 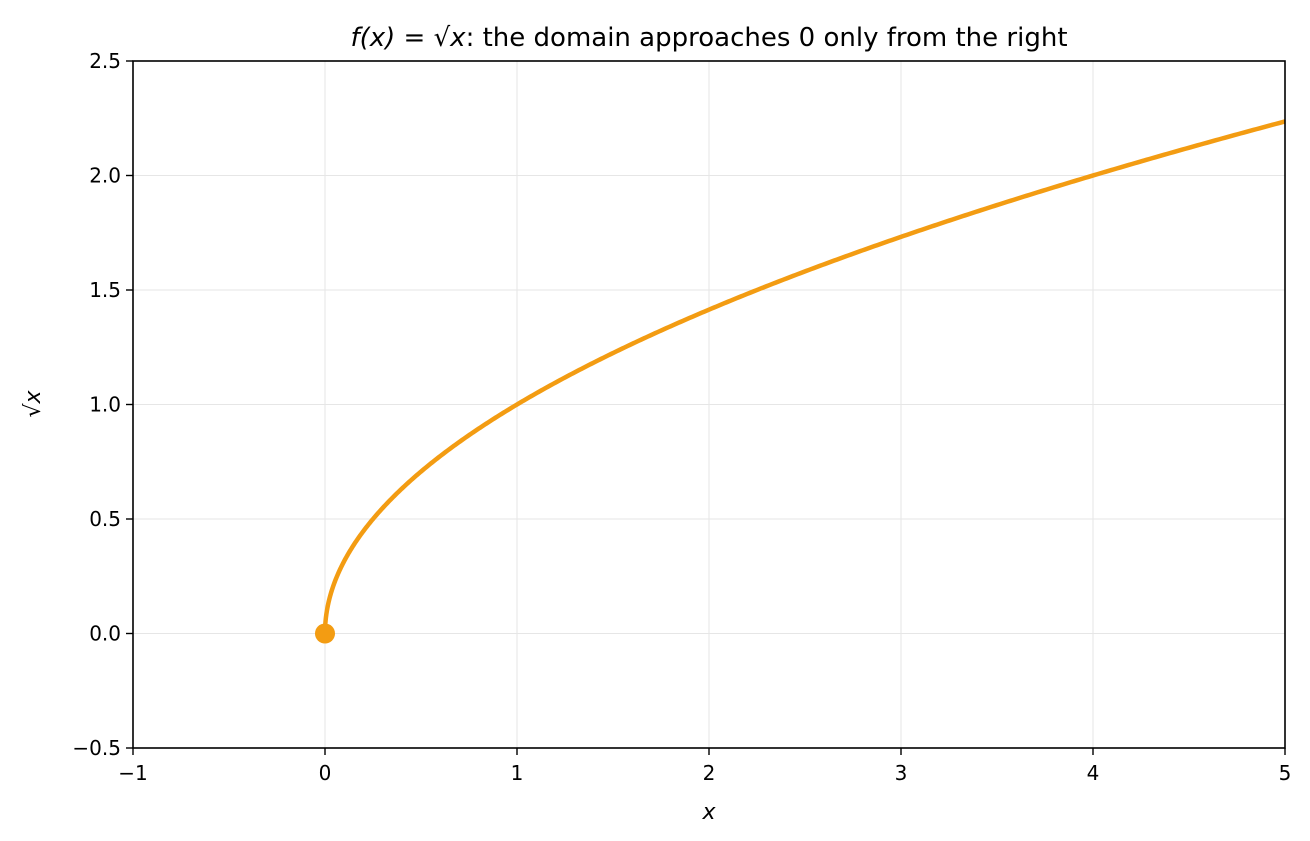 I want to click on y-tick-label: −0.5, so click(x=96, y=748).